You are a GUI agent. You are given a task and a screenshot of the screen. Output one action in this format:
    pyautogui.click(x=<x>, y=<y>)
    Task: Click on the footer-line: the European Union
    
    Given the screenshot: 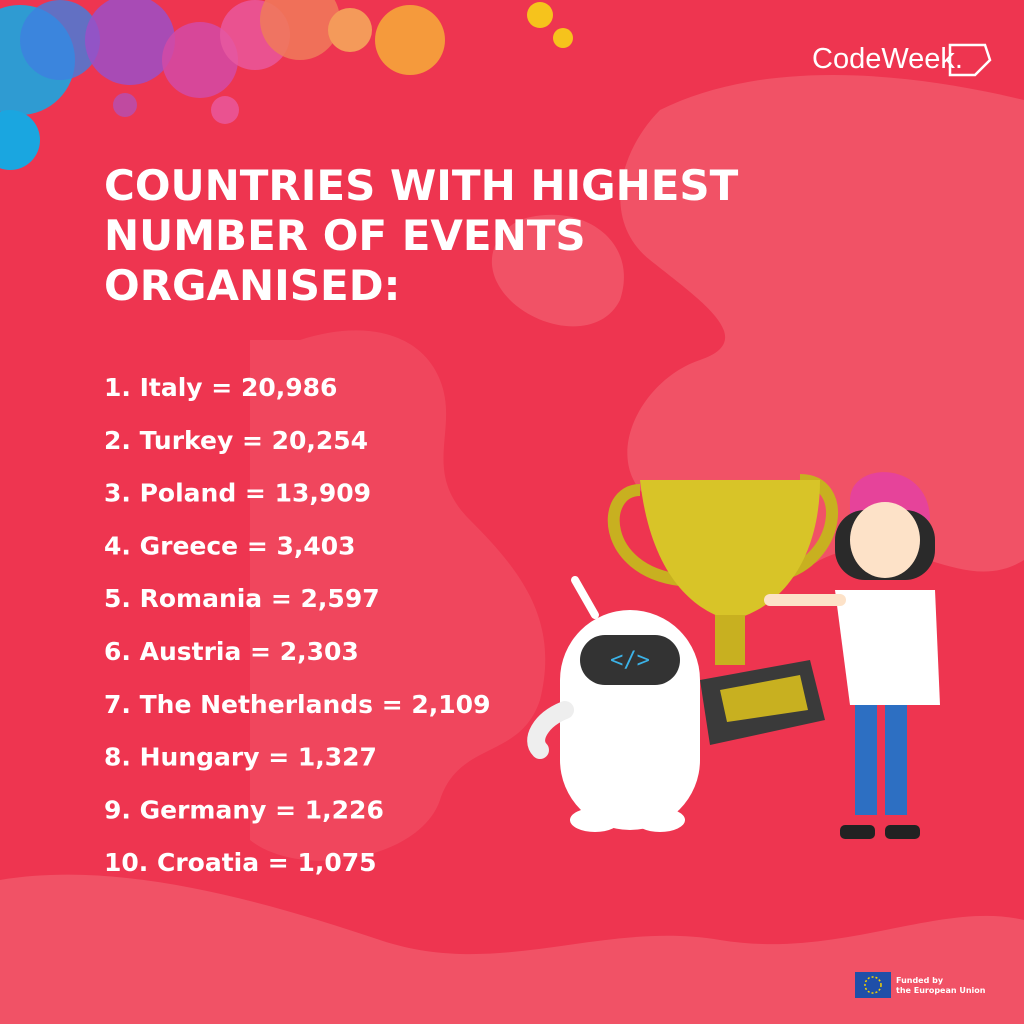 What is the action you would take?
    pyautogui.click(x=941, y=990)
    